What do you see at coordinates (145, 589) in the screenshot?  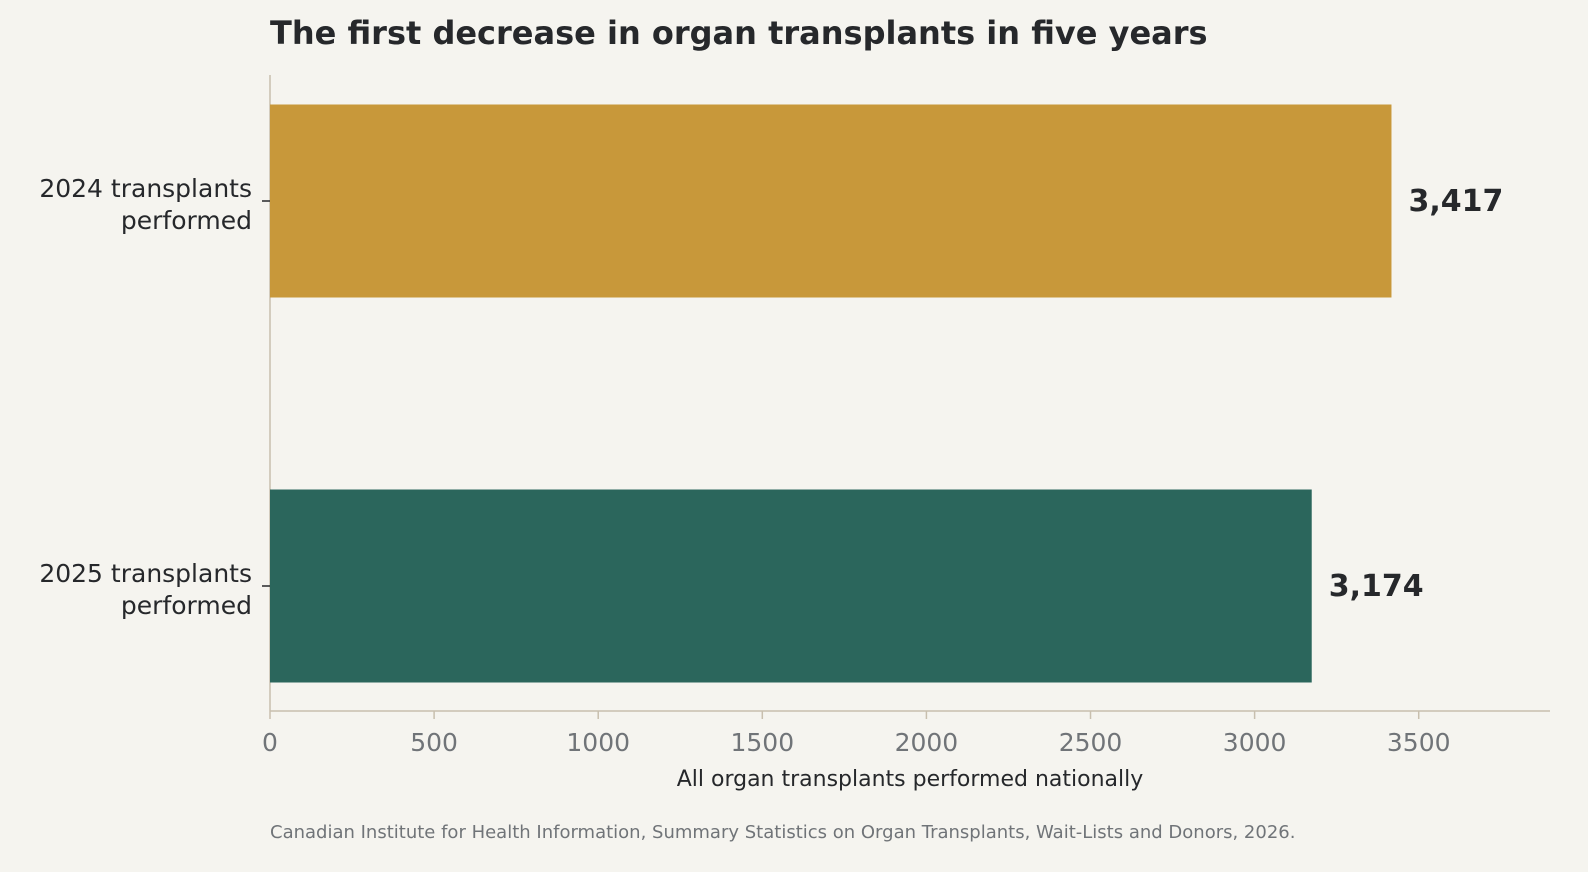 I see `category-label-1: 2025 transplants performed` at bounding box center [145, 589].